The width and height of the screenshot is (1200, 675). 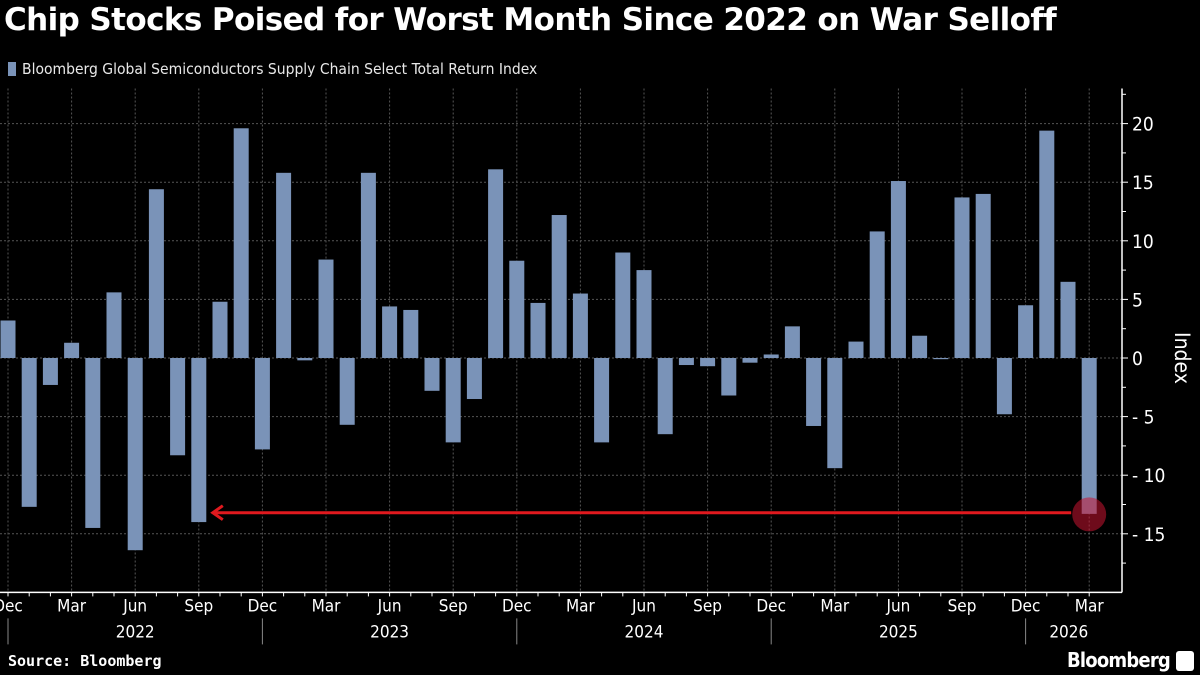 What do you see at coordinates (1143, 242) in the screenshot?
I see `y-tick-label: 10` at bounding box center [1143, 242].